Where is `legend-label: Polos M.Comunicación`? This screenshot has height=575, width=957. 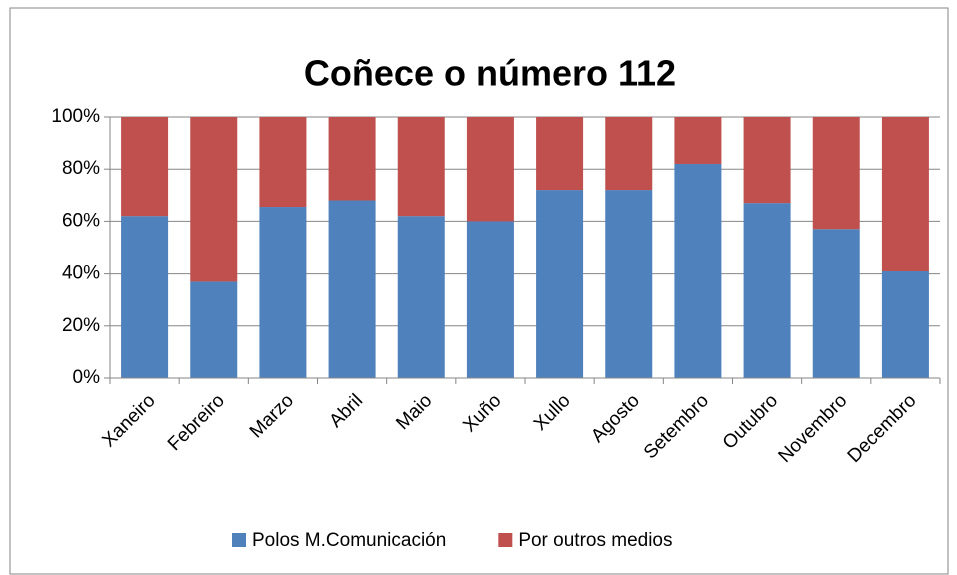
legend-label: Polos M.Comunicación is located at coordinates (349, 540).